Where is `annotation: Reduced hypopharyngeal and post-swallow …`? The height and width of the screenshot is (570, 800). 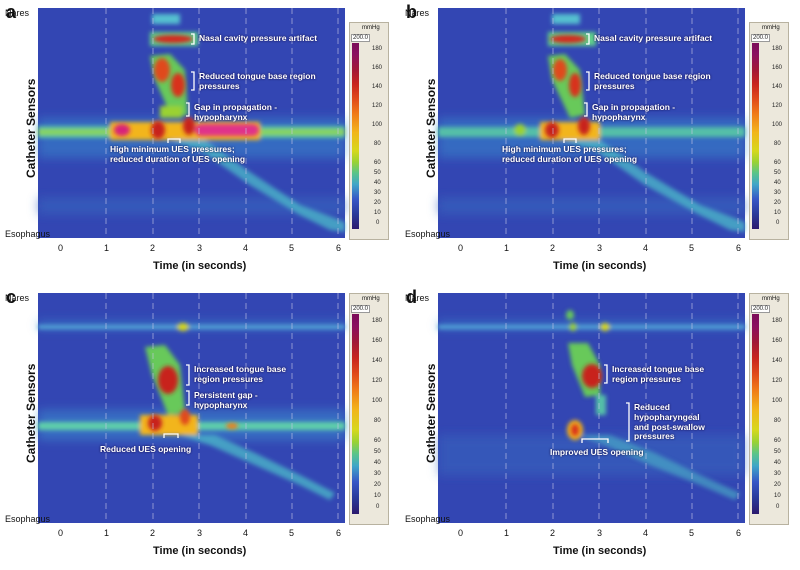
annotation: Reduced hypopharyngeal and post-swallow … is located at coordinates (669, 422).